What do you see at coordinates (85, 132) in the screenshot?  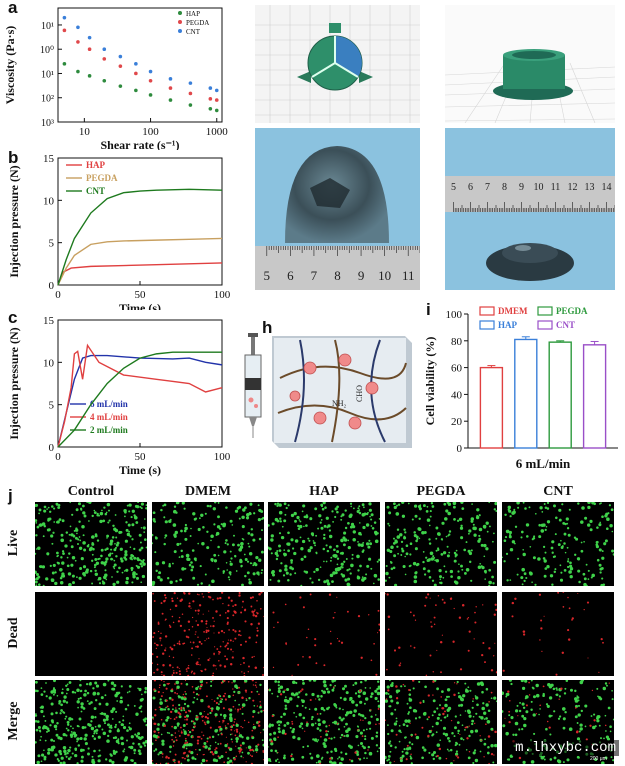 I see `x-tick-label: 10` at bounding box center [85, 132].